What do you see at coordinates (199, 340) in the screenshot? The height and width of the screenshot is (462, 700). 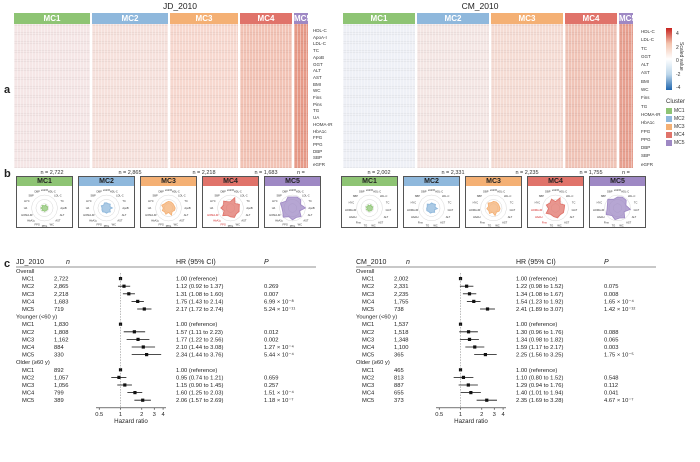 I see `forest-row-hr: 1.77 (1.22 to 2.56)` at bounding box center [199, 340].